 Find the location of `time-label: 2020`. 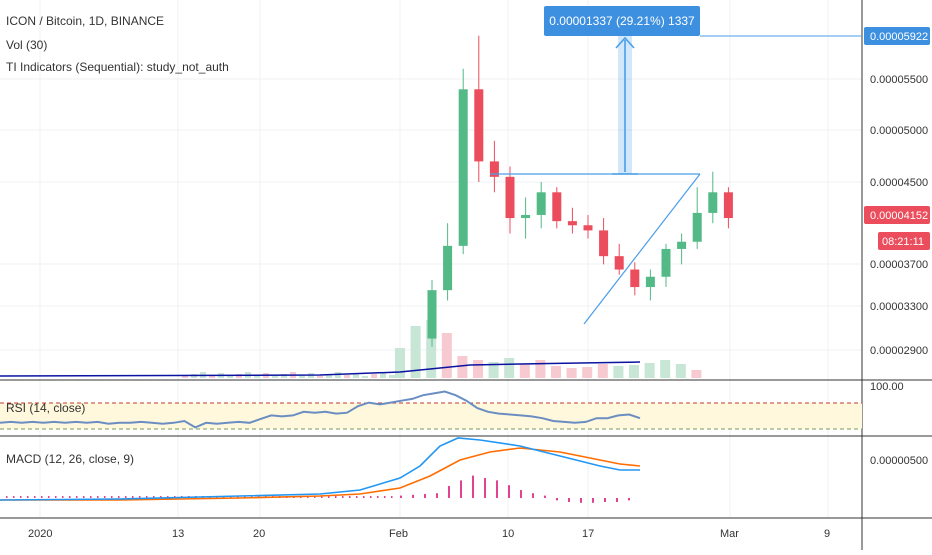

time-label: 2020 is located at coordinates (40, 534).